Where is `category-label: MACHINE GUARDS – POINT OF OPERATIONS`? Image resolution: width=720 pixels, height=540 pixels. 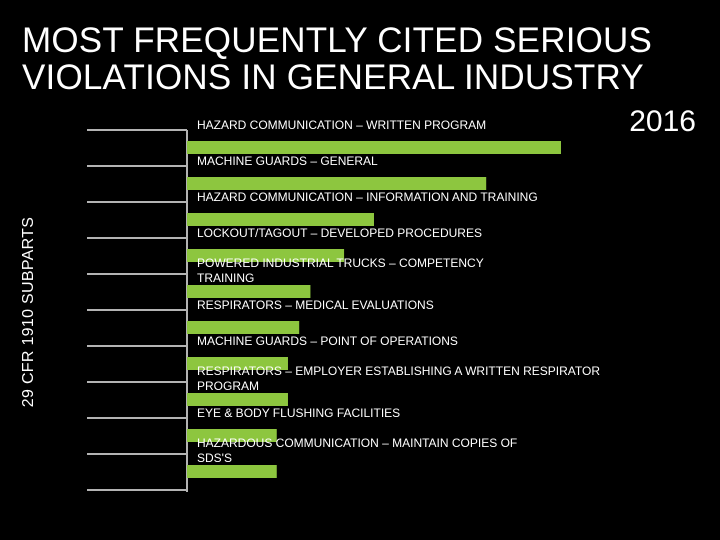
category-label: MACHINE GUARDS – POINT OF OPERATIONS is located at coordinates (327, 341).